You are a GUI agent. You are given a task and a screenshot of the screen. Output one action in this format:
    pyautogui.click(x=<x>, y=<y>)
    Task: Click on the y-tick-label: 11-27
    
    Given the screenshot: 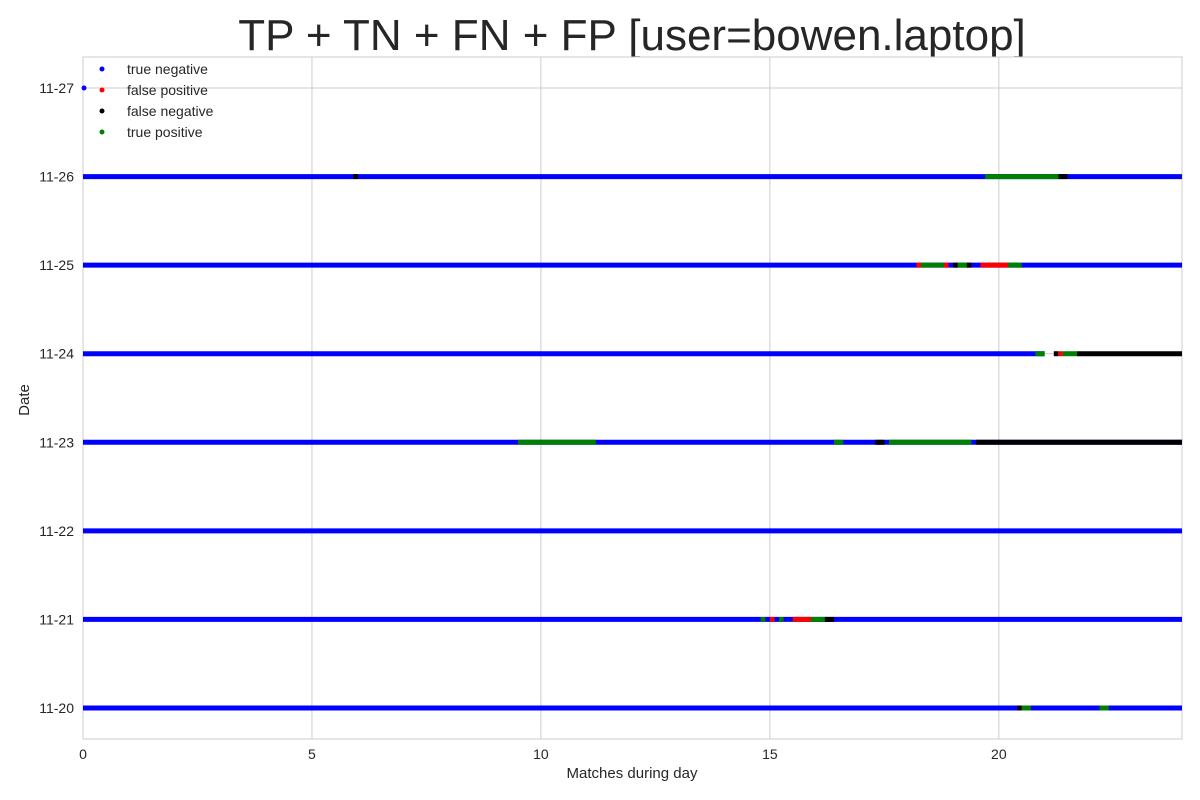 What is the action you would take?
    pyautogui.click(x=56, y=88)
    